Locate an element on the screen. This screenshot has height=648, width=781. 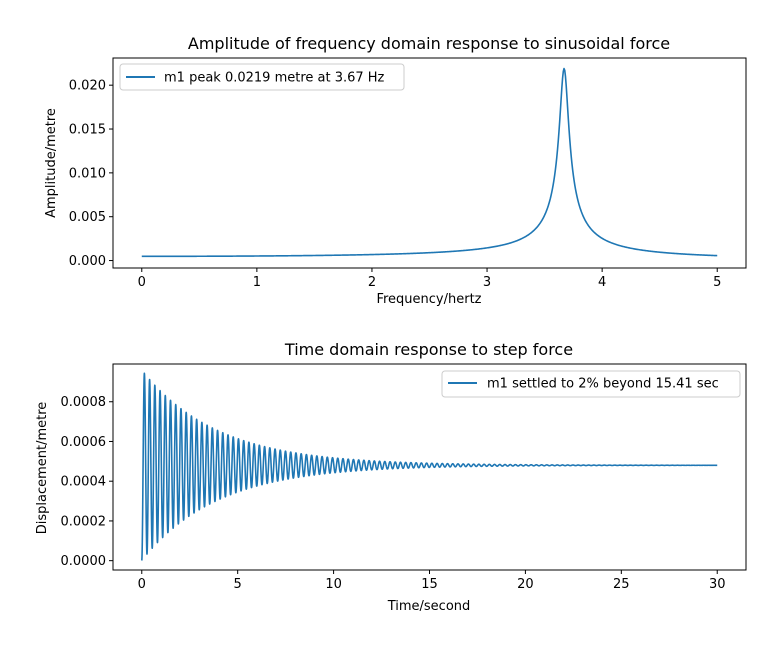
x-tick-label: 15 is located at coordinates (429, 584).